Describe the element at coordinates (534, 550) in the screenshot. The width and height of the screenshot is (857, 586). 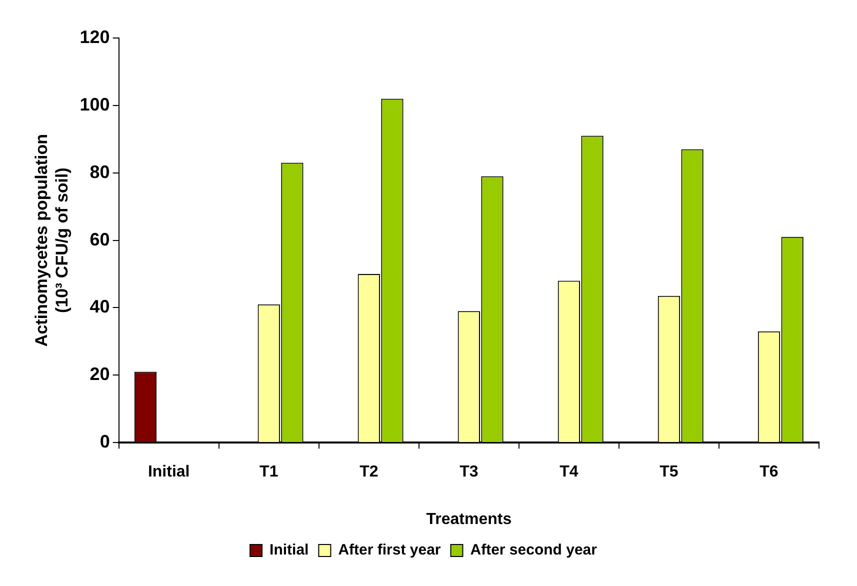
I see `legend-label: After second year` at that location.